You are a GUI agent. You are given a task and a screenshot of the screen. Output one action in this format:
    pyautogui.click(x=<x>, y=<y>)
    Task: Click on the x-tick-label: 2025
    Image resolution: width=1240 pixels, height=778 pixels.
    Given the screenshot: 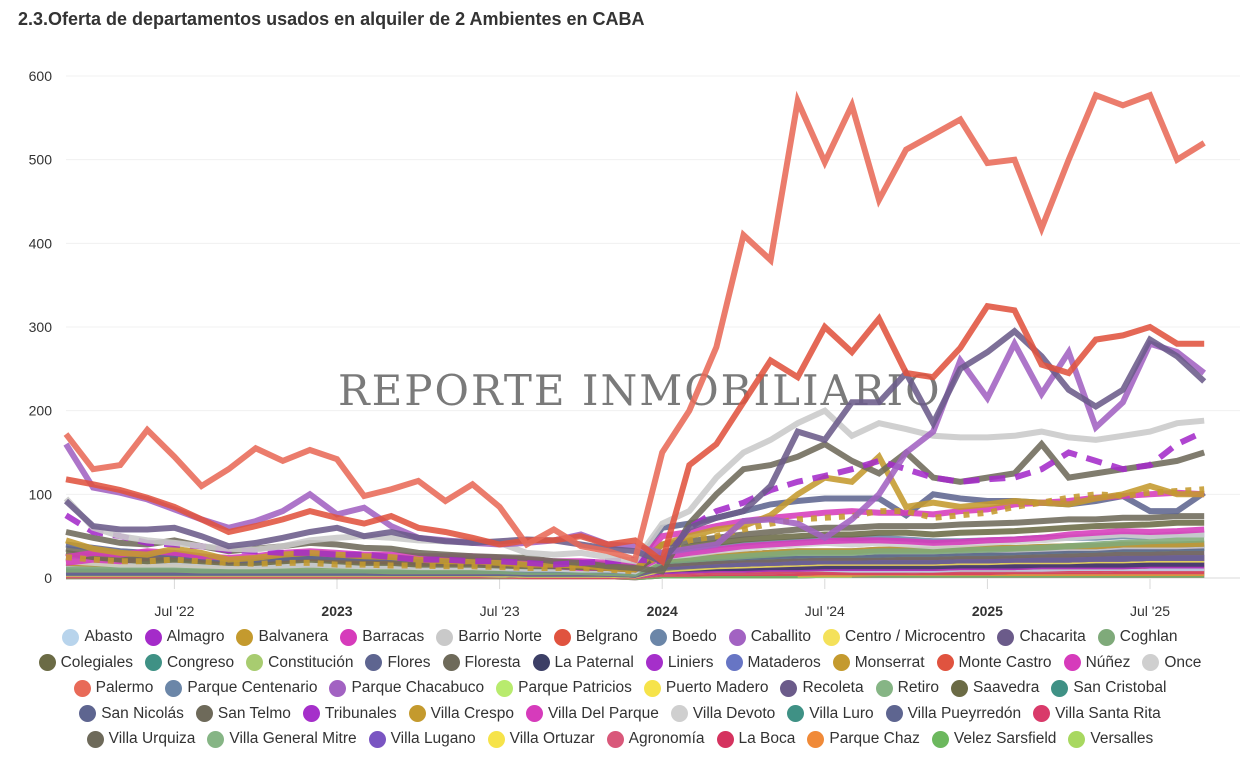 What is the action you would take?
    pyautogui.click(x=987, y=611)
    